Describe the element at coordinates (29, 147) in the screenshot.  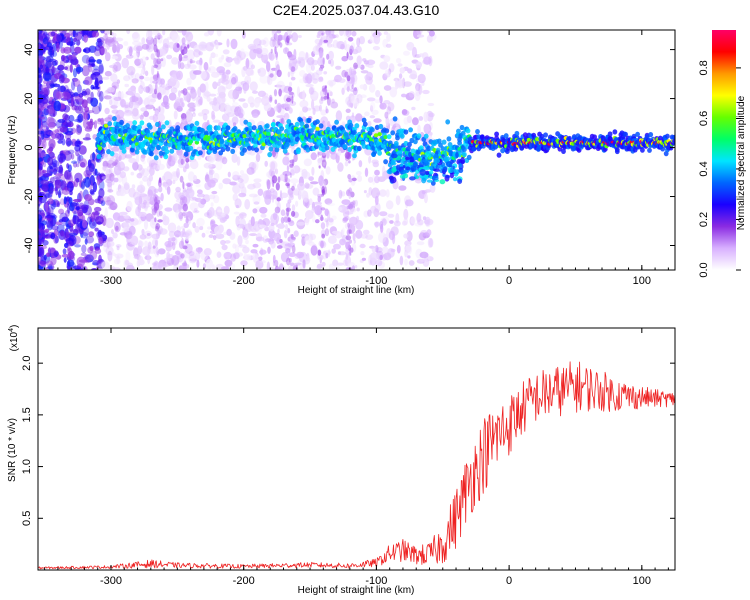
I see `y-tick-label: 0` at that location.